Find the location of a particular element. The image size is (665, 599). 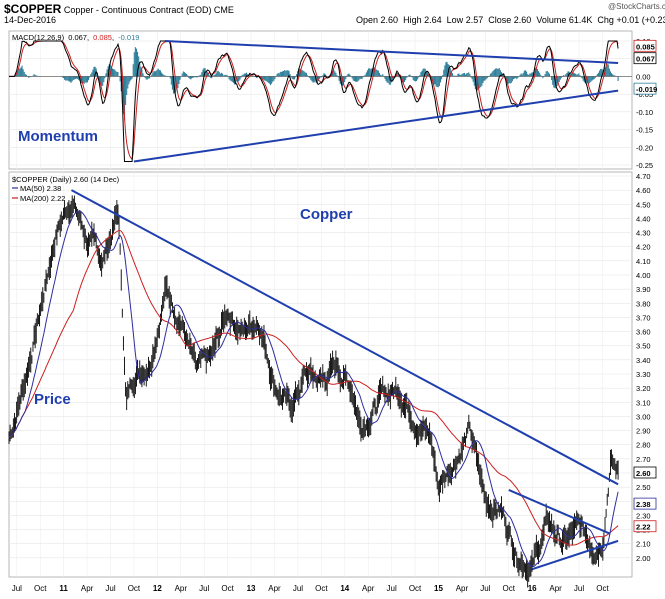

price-trendline-wedge-bottom is located at coordinates (575, 555).